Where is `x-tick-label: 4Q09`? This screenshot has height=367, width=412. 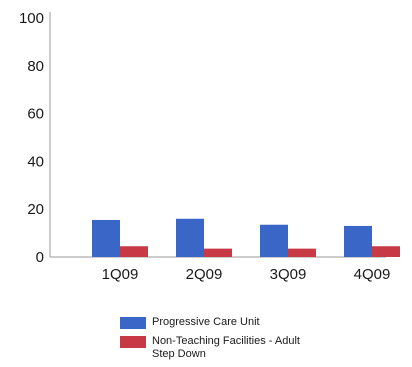 x-tick-label: 4Q09 is located at coordinates (372, 274).